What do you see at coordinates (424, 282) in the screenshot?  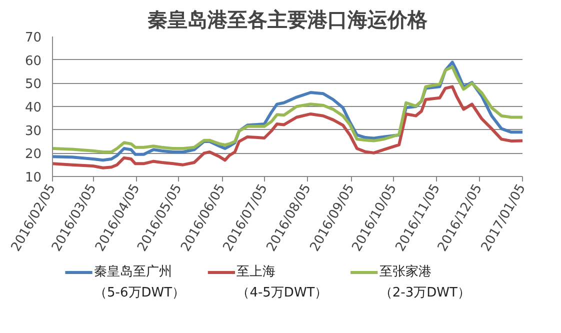 I see `legend-label: 至张家港（2-3万DWT）` at bounding box center [424, 282].